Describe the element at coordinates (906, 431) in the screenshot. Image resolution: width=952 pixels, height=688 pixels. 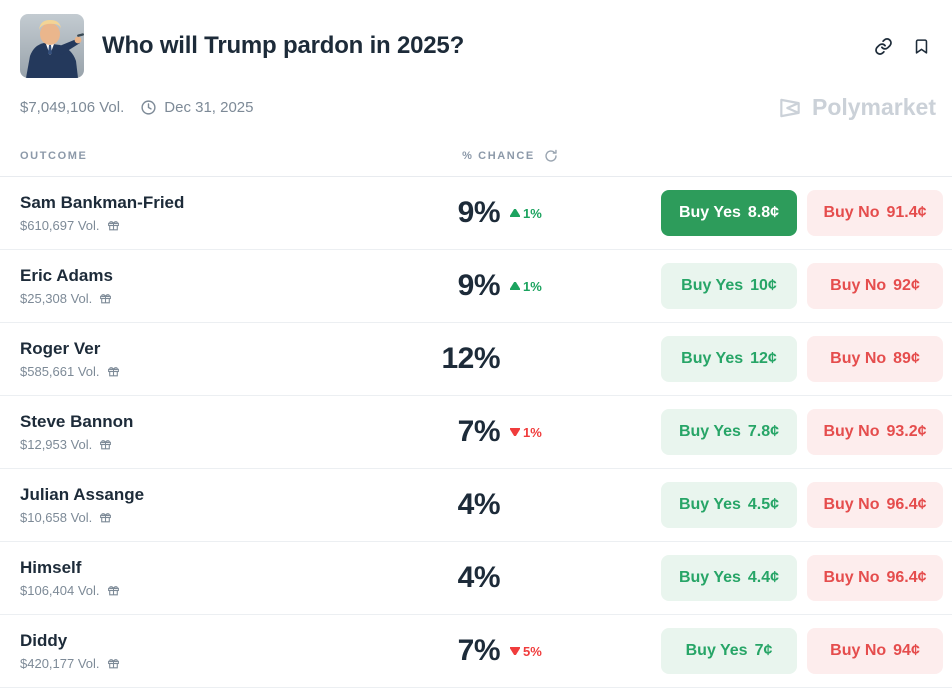
I see `no-price: 93.2¢` at that location.